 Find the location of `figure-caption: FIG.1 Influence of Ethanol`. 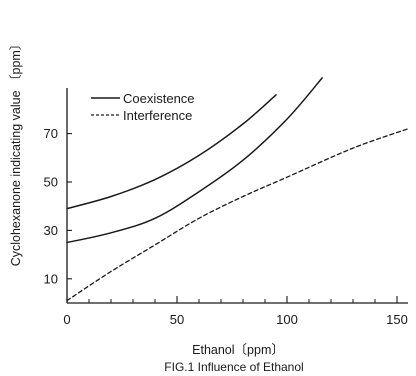

figure-caption: FIG.1 Influence of Ethanol is located at coordinates (233, 367).